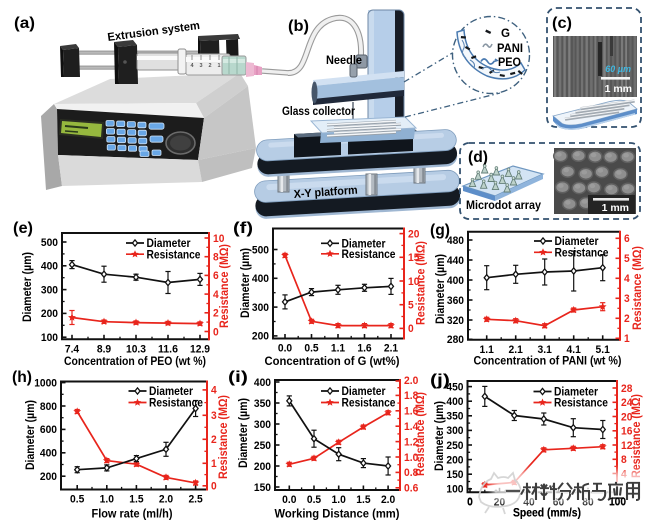  Describe the element at coordinates (548, 362) in the screenshot. I see `svg-text: Concentration of PANI (wt %)` at that location.